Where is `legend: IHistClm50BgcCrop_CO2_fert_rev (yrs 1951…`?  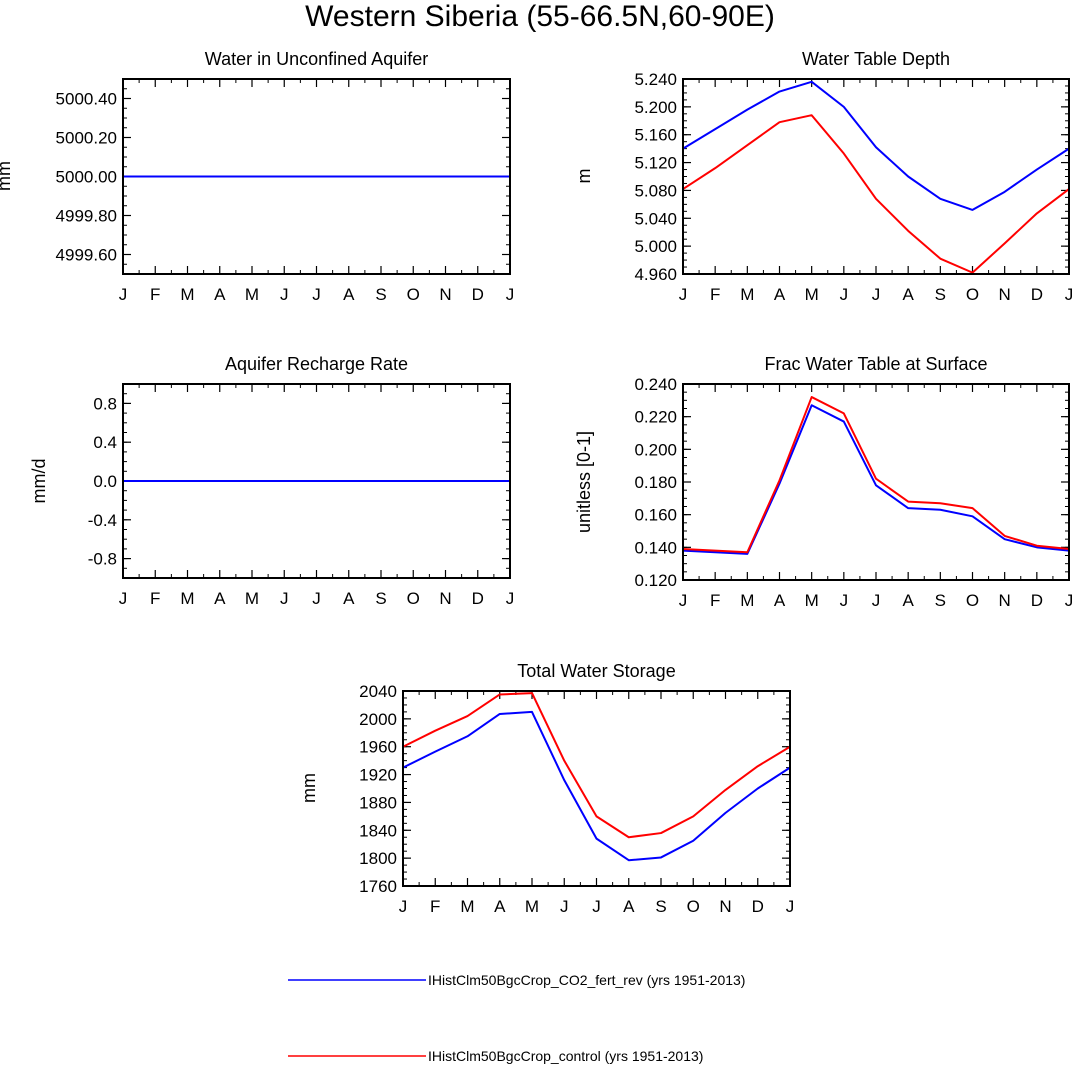
legend: IHistClm50BgcCrop_CO2_fert_rev (yrs 1951… is located at coordinates (516, 1018).